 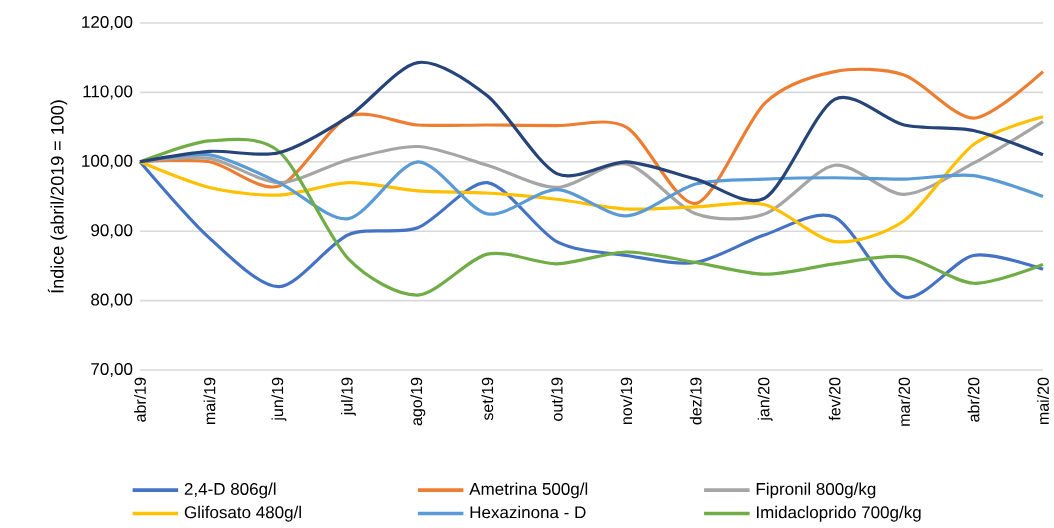 I want to click on x-tick-label: mai/20, so click(x=1043, y=401).